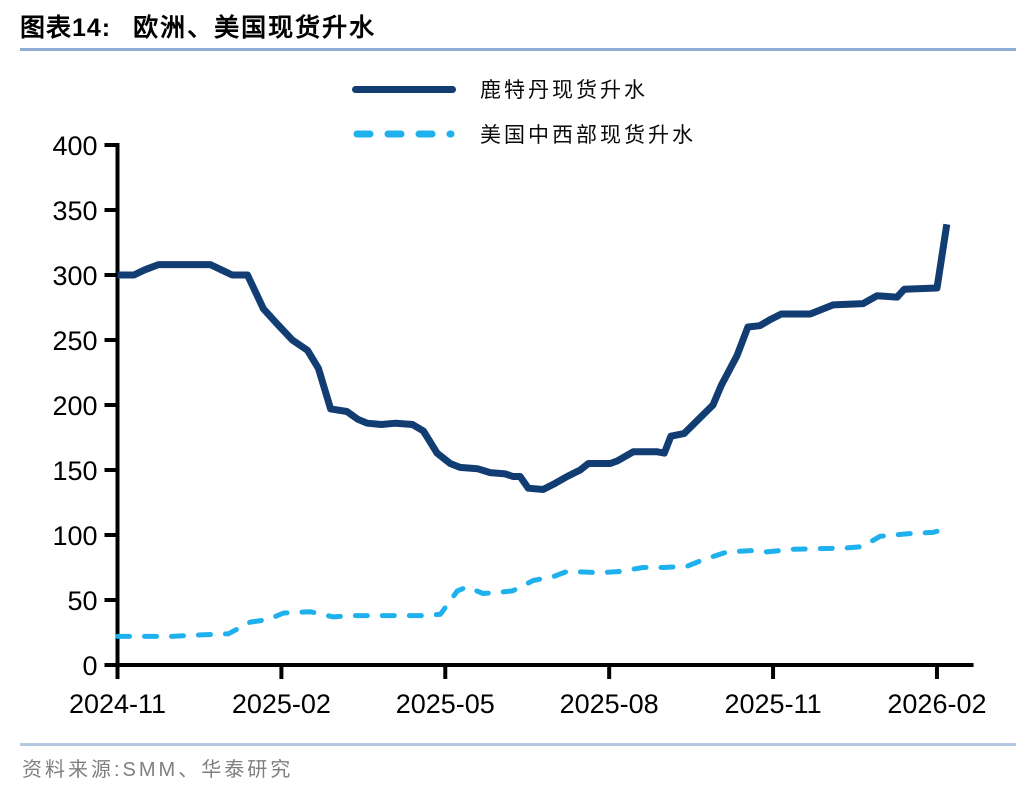  I want to click on chart-legend: 鹿特丹现货升水 美国中西部现货升水, so click(524, 111).